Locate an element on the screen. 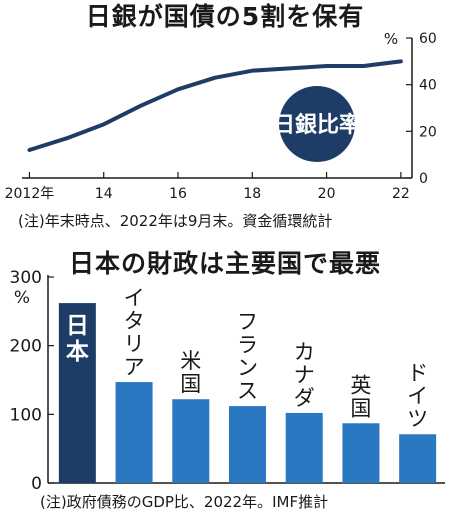  category-label: ナ is located at coordinates (304, 375).